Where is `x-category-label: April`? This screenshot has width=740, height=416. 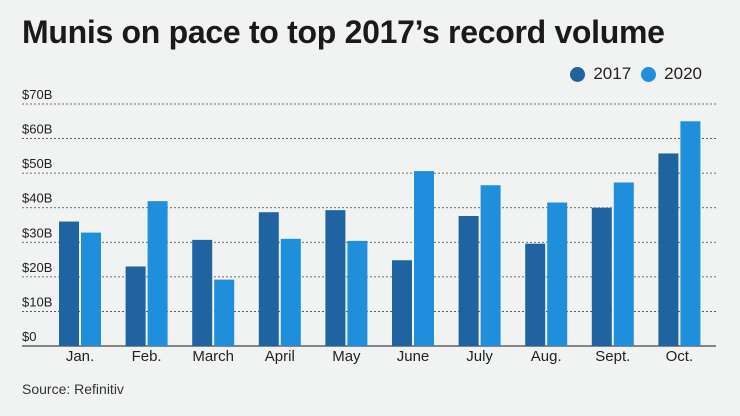 x-category-label: April is located at coordinates (280, 356).